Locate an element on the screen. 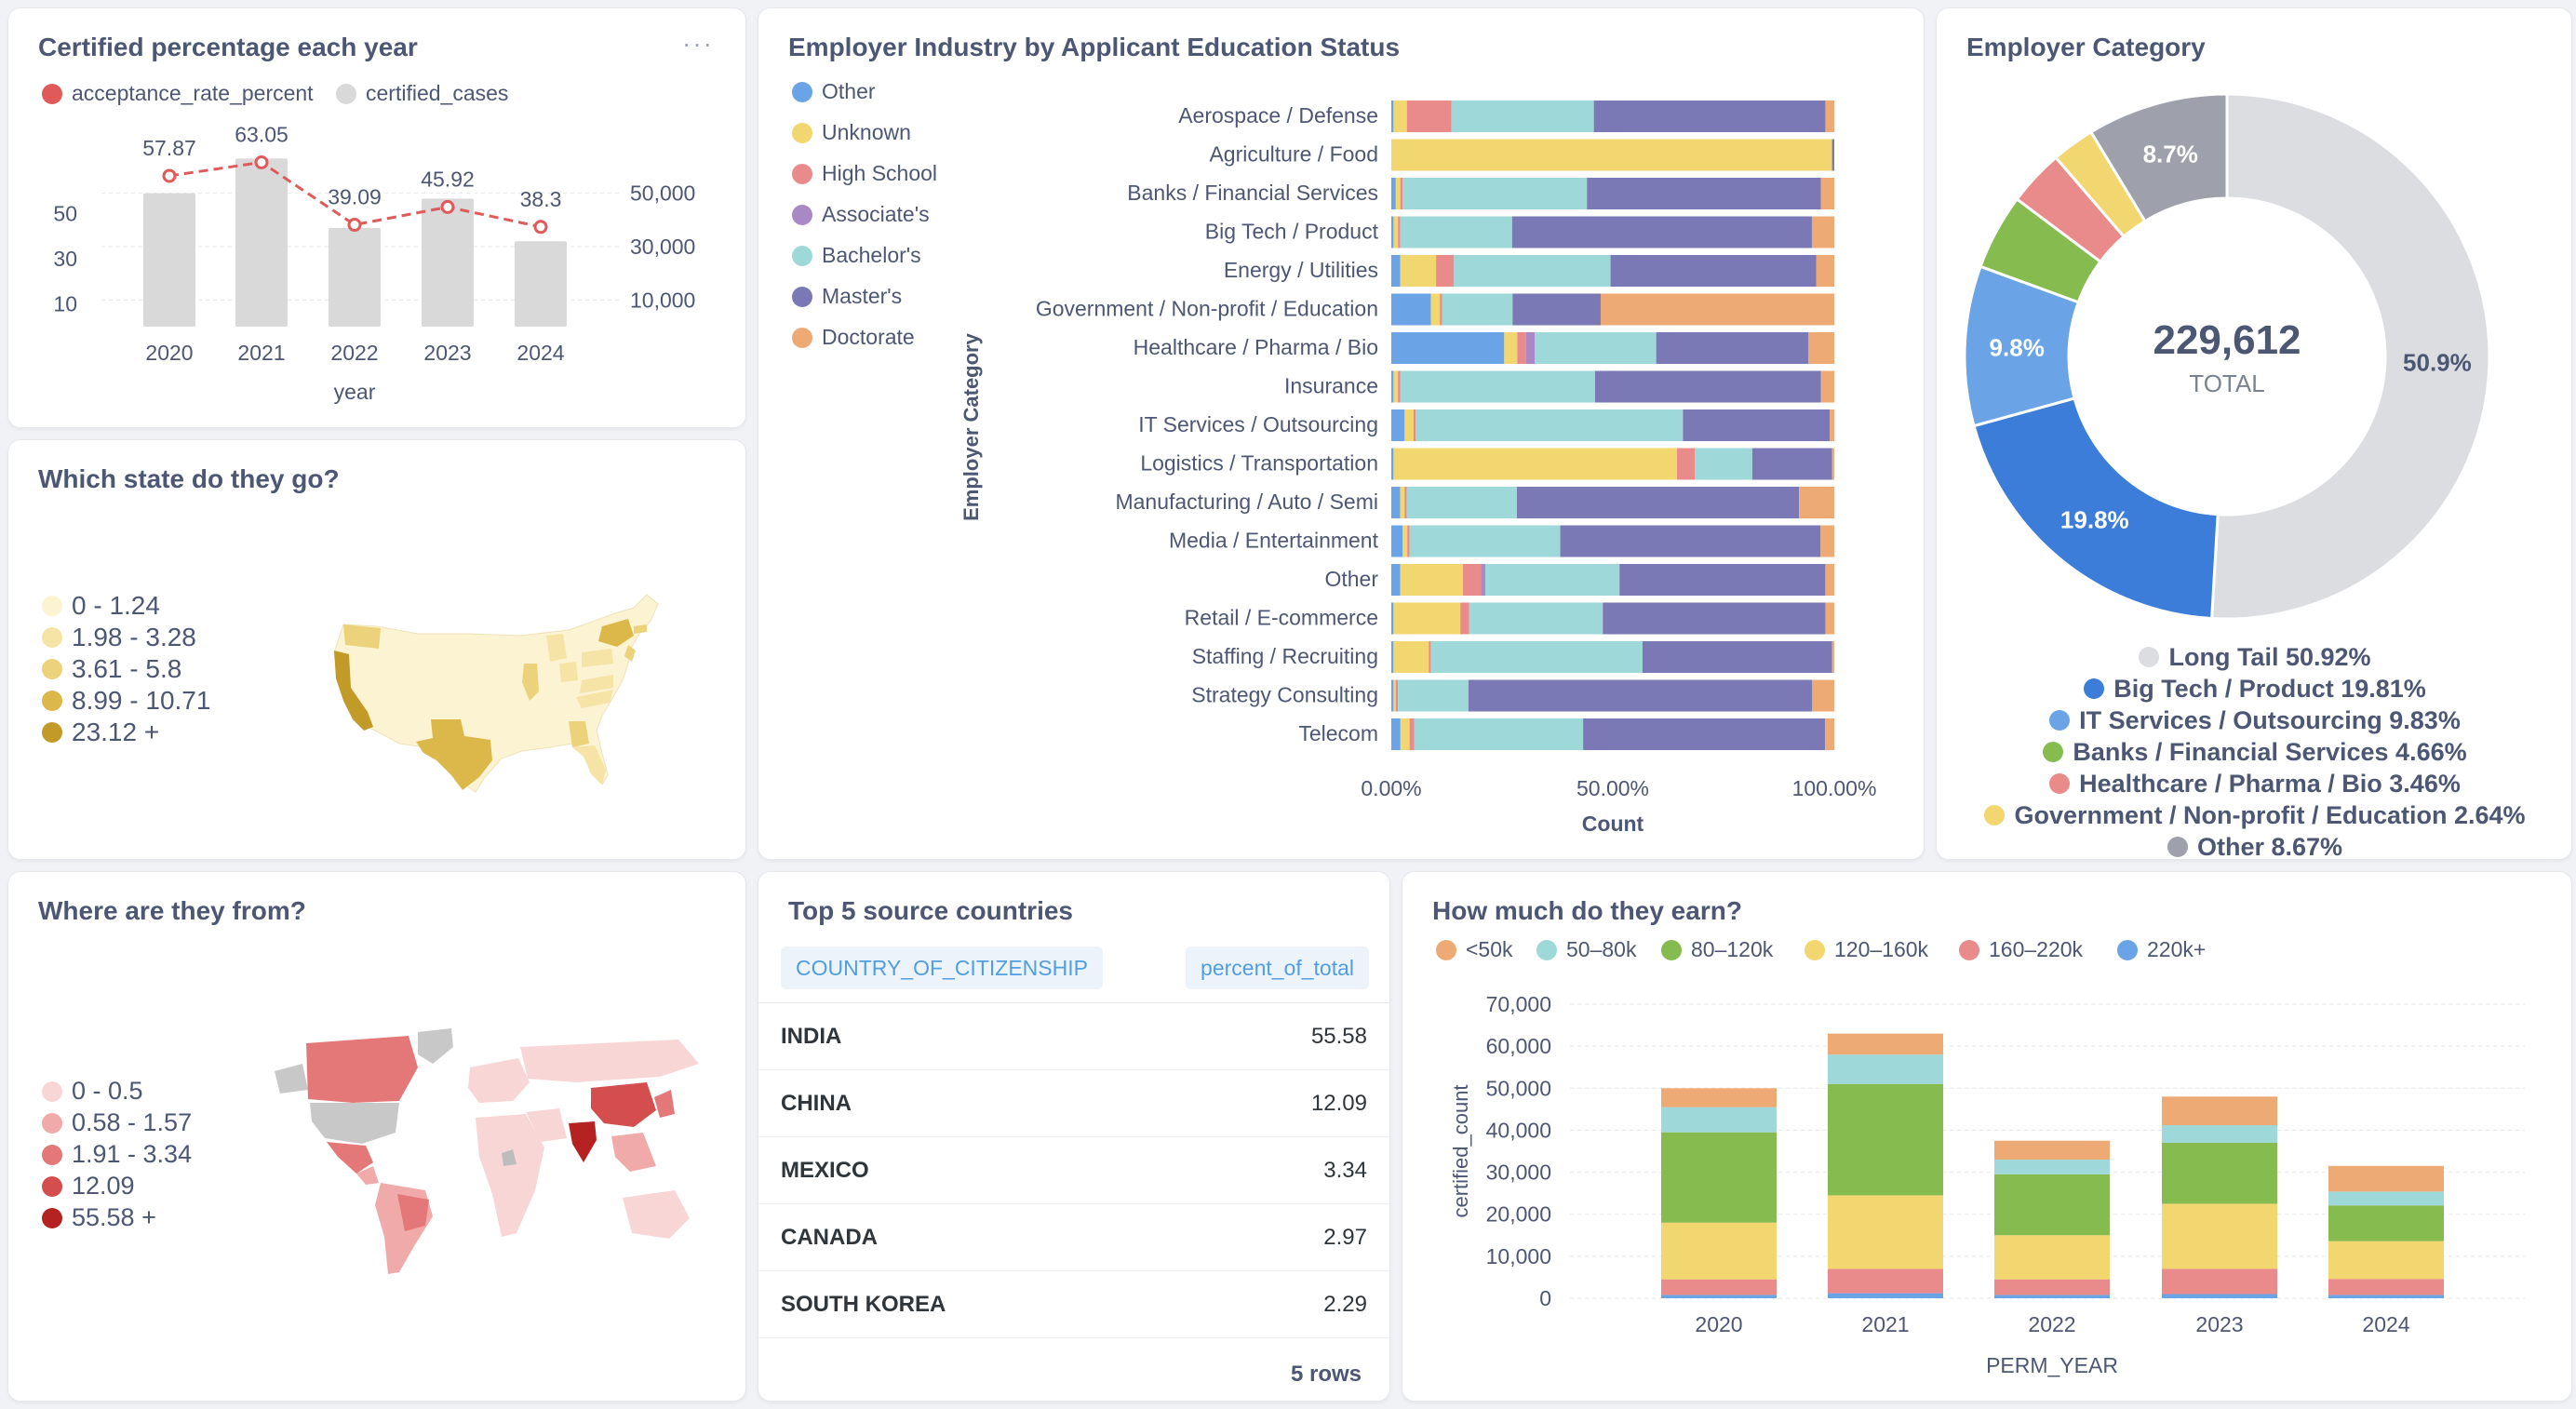 The image size is (2576, 1409). x-tick-label: 2020 is located at coordinates (1718, 1324).